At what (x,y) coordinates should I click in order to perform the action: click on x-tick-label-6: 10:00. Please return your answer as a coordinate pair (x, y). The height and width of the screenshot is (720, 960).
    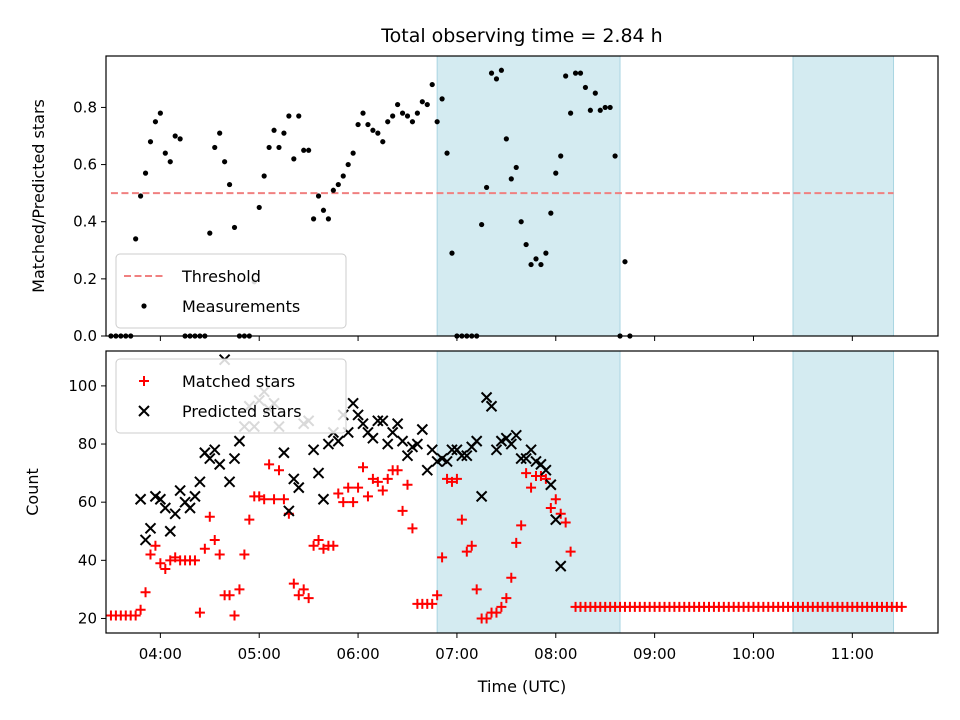
    Looking at the image, I should click on (753, 654).